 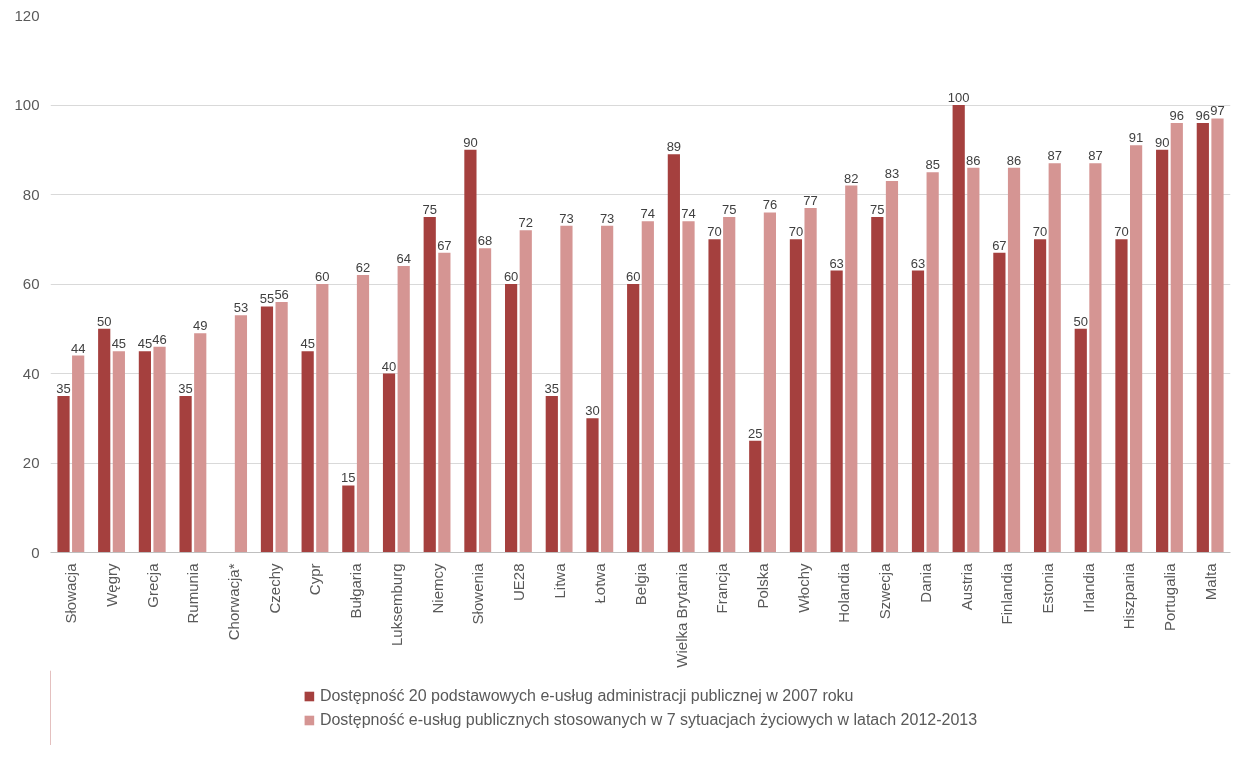 I want to click on data-label: 64, so click(x=403, y=259).